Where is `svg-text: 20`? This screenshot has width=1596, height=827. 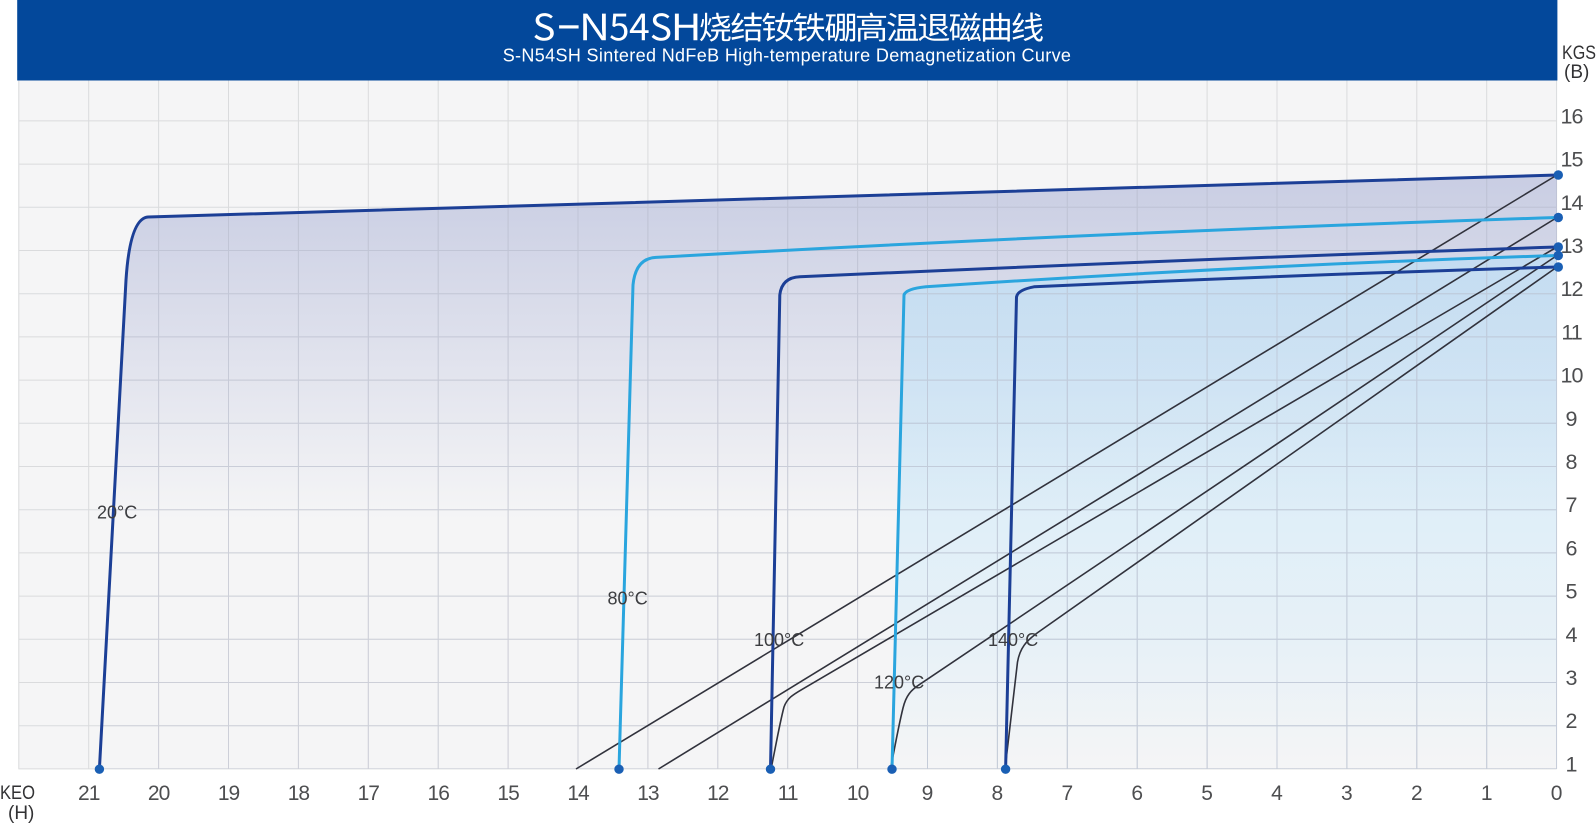 svg-text: 20 is located at coordinates (159, 793).